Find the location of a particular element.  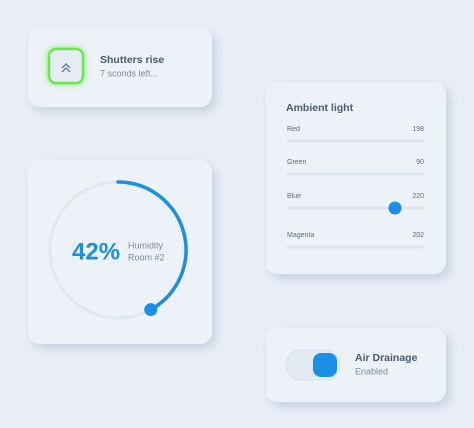

gauge-knob is located at coordinates (151, 310).